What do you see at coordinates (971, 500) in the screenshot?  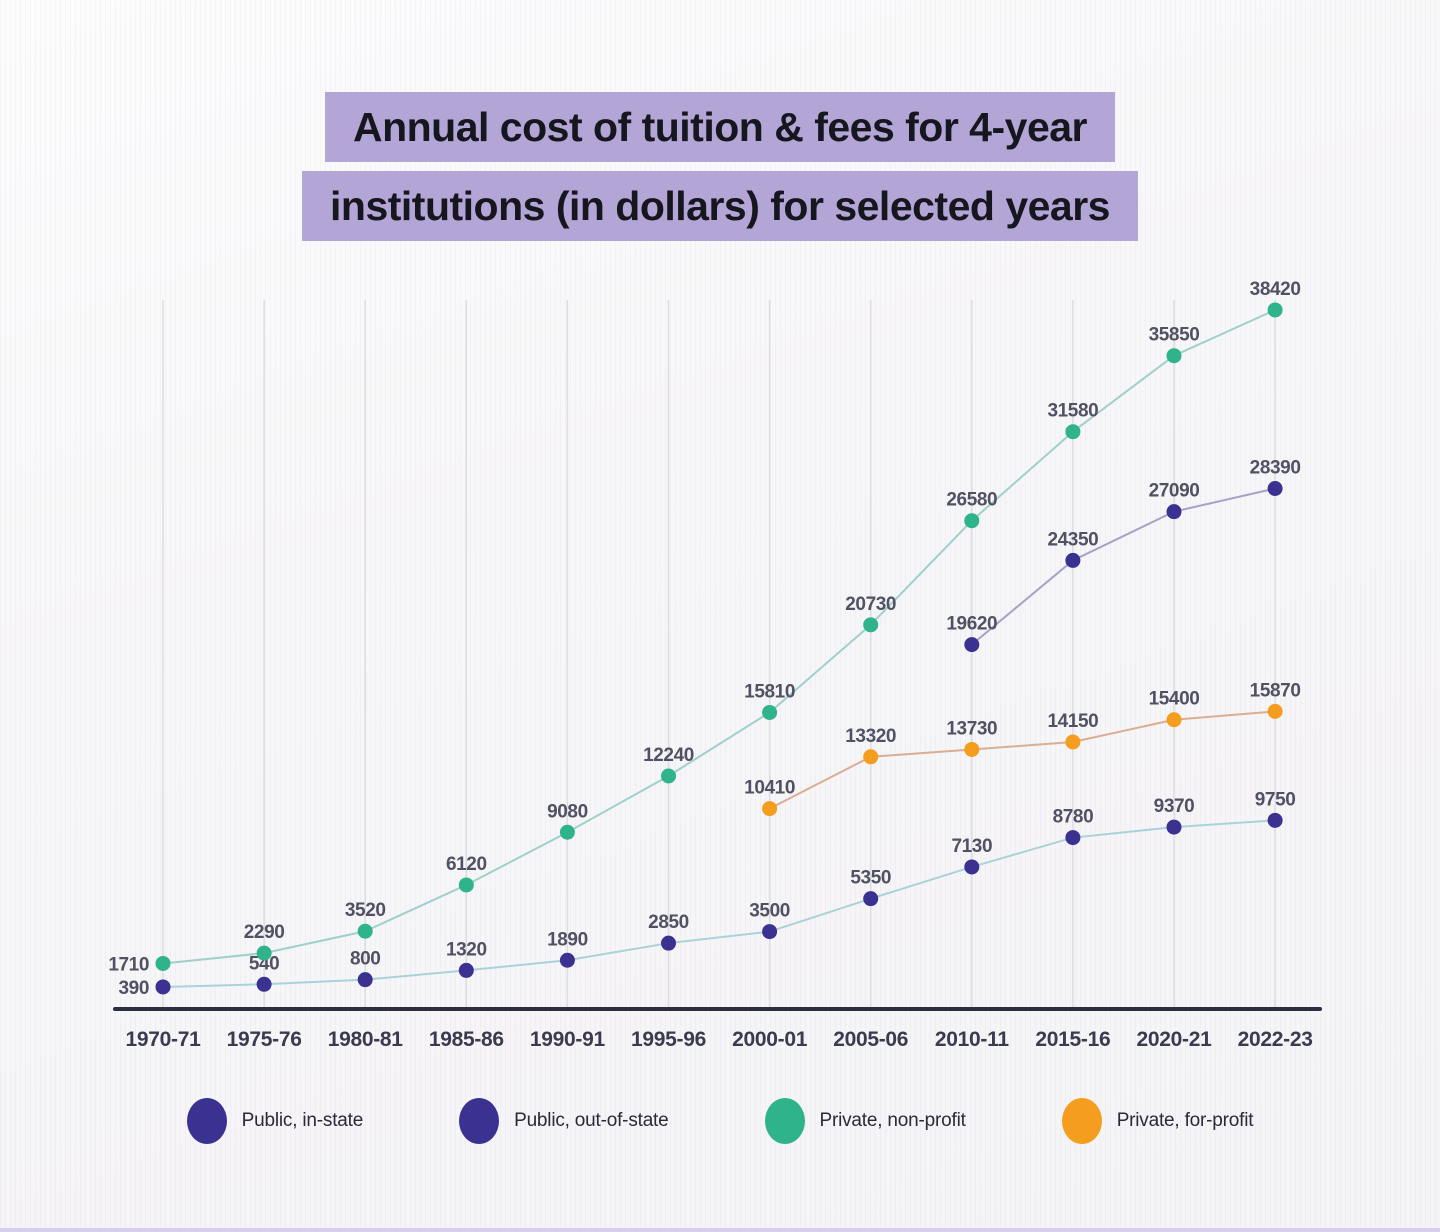 I see `value-label-private-non-profit-2010-11: 26580` at bounding box center [971, 500].